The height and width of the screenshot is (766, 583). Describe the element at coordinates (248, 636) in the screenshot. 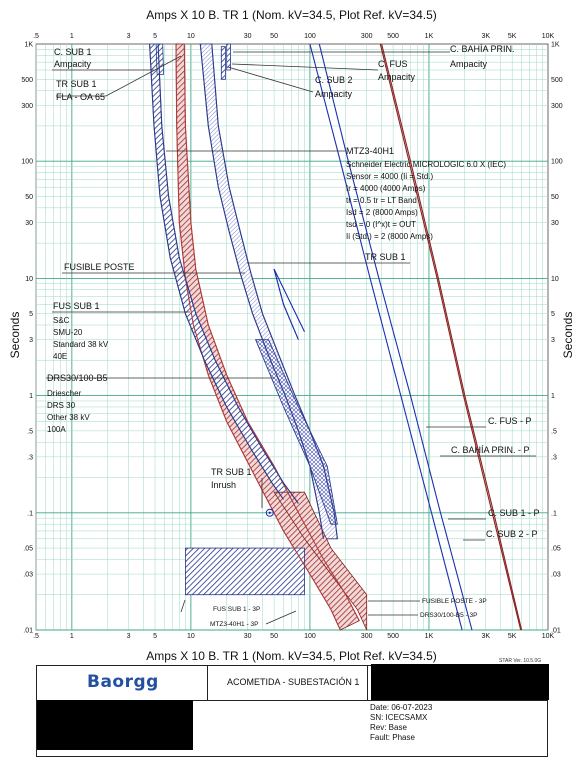

I see `x-tick-label-bottom: 30` at that location.